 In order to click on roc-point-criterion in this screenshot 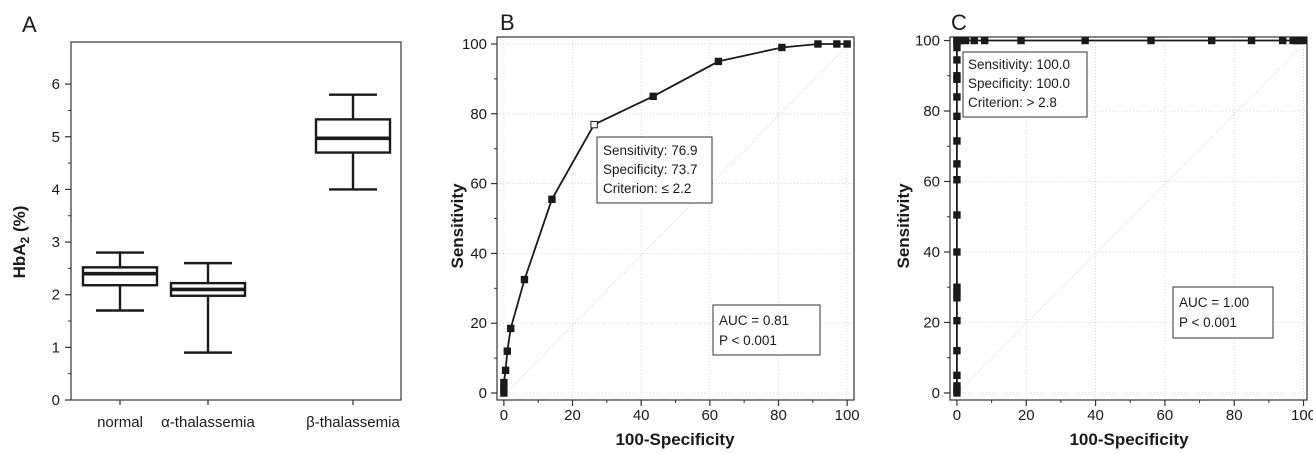, I will do `click(594, 124)`.